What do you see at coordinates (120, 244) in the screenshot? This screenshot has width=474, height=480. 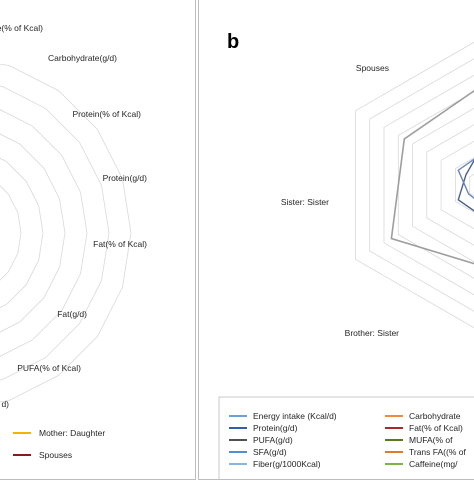 I see `axis-label: Fat(% of Kcal)` at bounding box center [120, 244].